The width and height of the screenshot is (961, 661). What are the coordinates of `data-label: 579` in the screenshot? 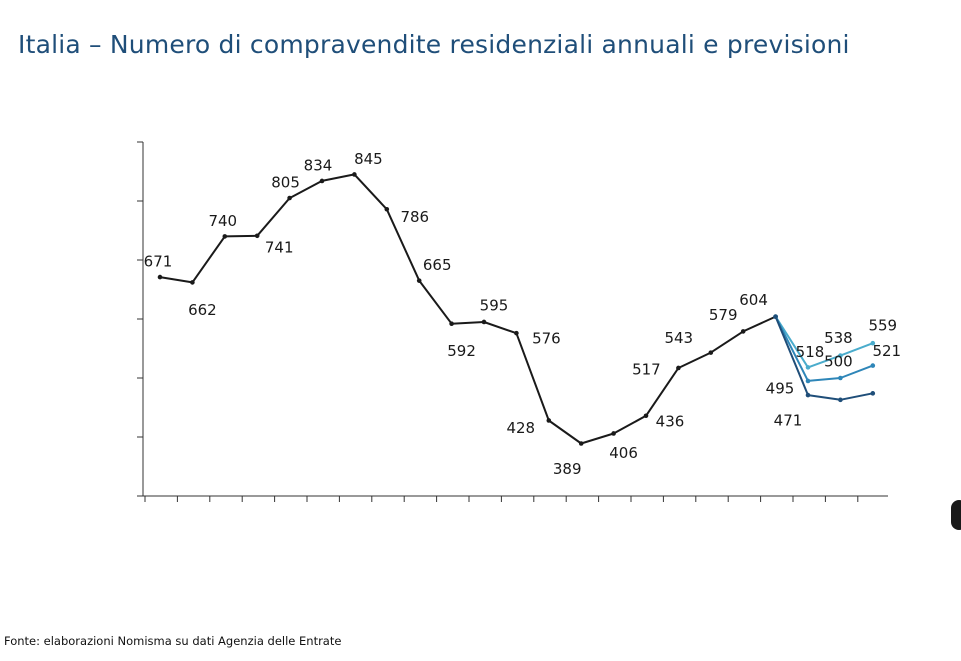 It's located at (723, 315).